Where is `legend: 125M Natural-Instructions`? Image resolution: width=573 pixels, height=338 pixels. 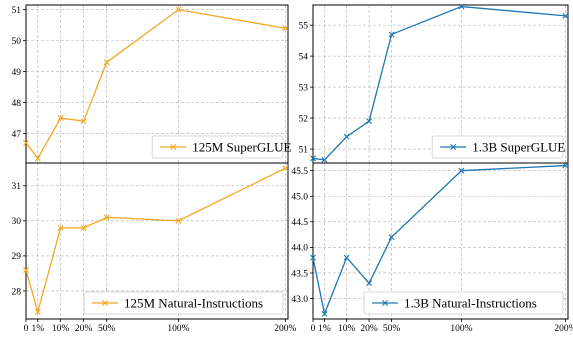 legend: 125M Natural-Instructions is located at coordinates (183, 303).